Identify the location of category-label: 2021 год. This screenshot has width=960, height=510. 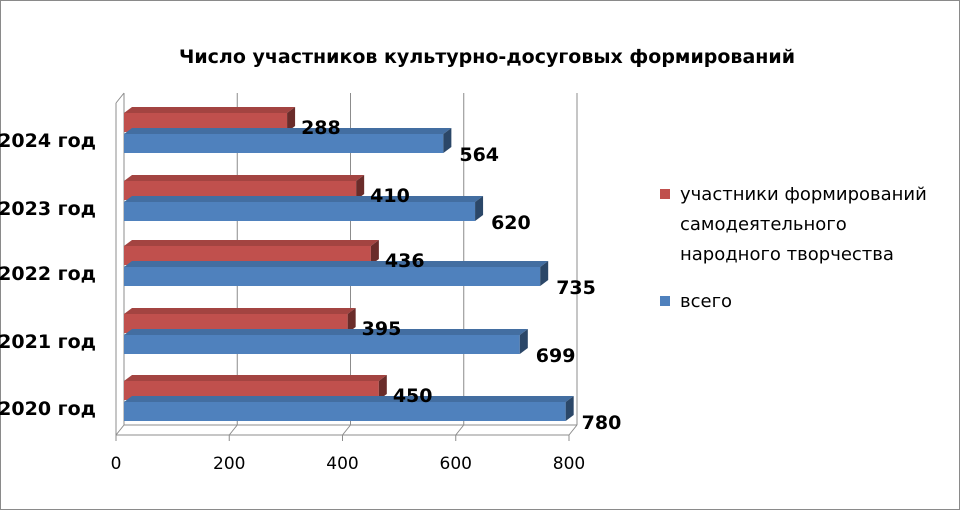
(48, 342).